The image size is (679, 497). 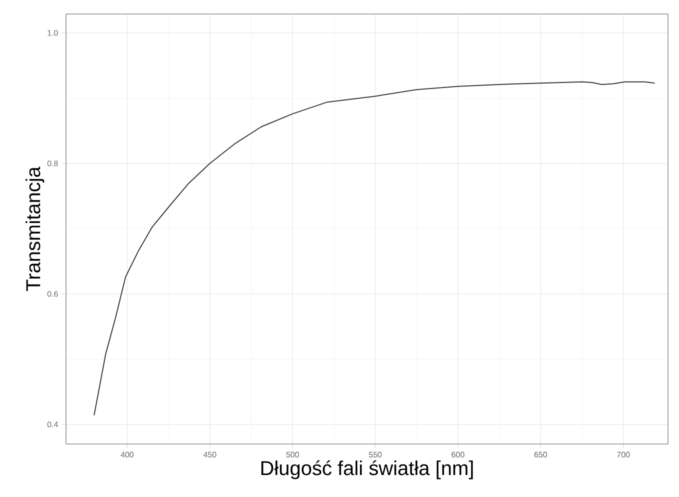 I want to click on x-axis-title: Długość fali światła [nm], so click(x=367, y=470).